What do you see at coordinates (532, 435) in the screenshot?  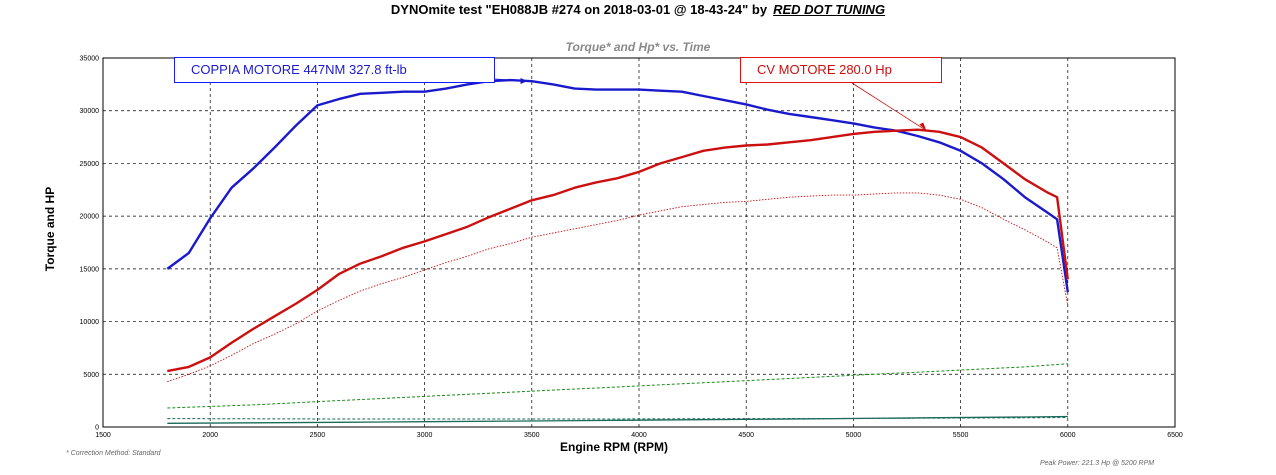 I see `x-tick-label: 3500` at bounding box center [532, 435].